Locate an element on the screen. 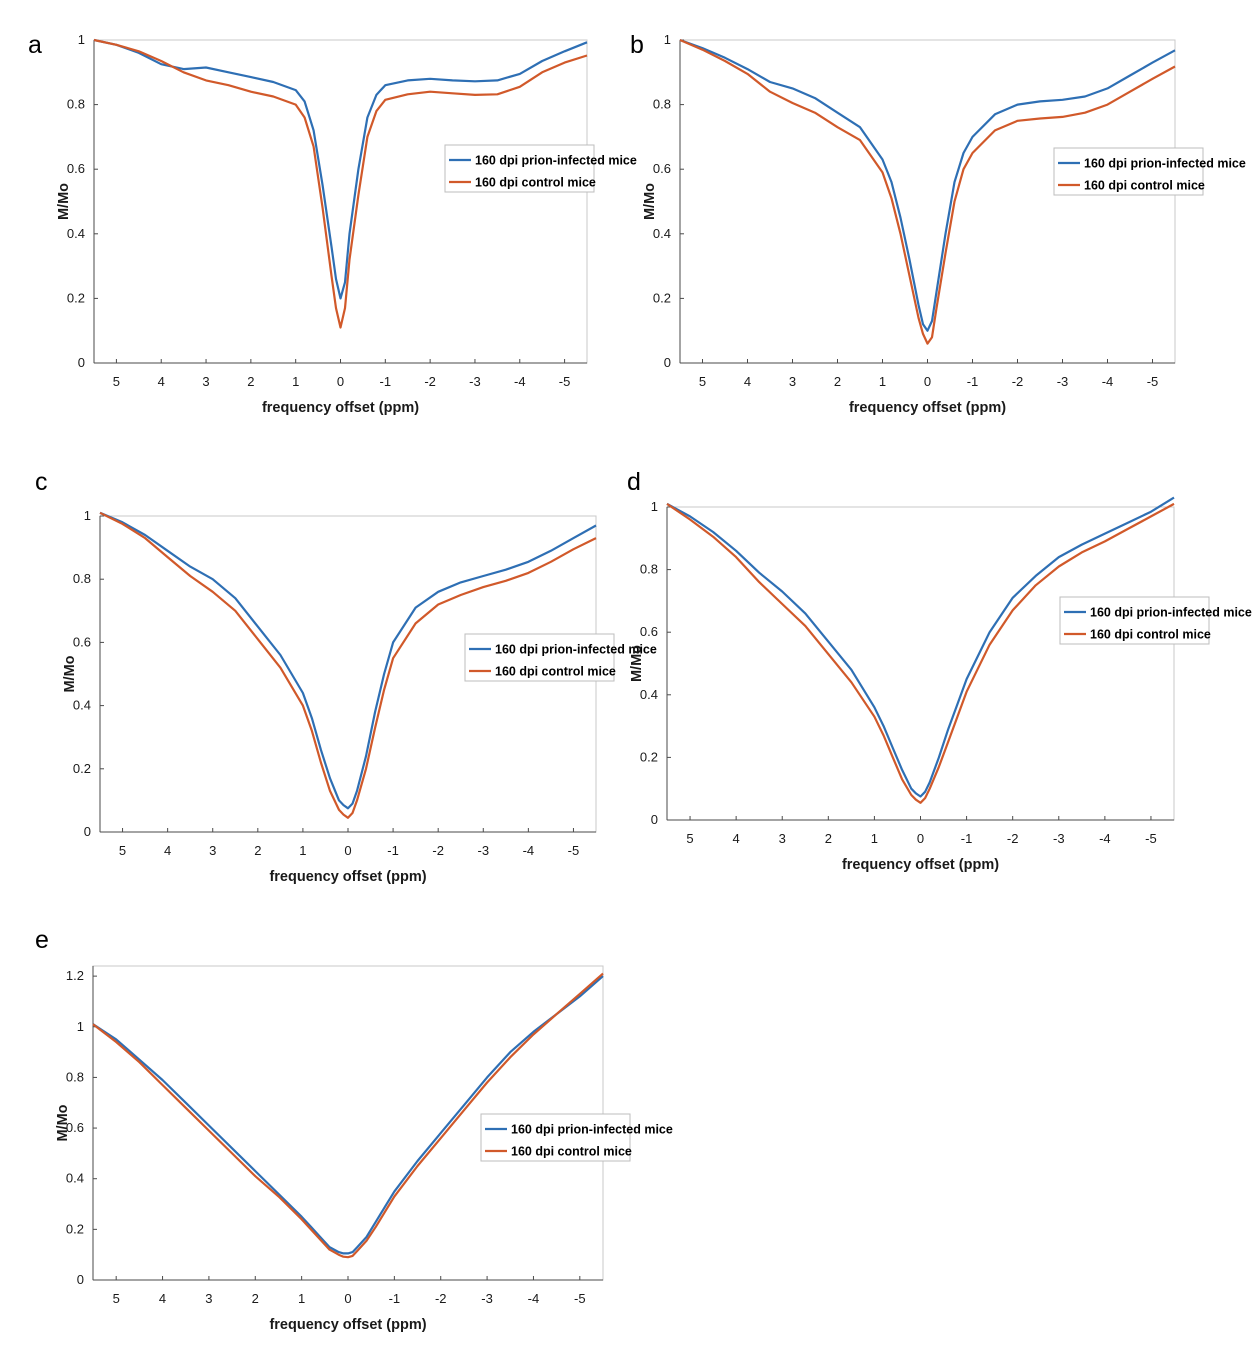  panel-letter: c is located at coordinates (41, 482).